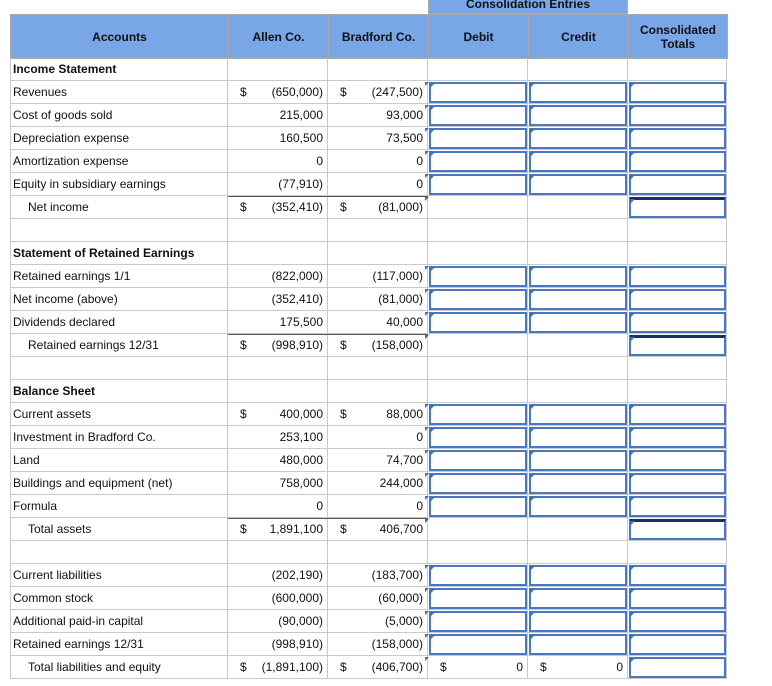  I want to click on amount: 175,500, so click(301, 322).